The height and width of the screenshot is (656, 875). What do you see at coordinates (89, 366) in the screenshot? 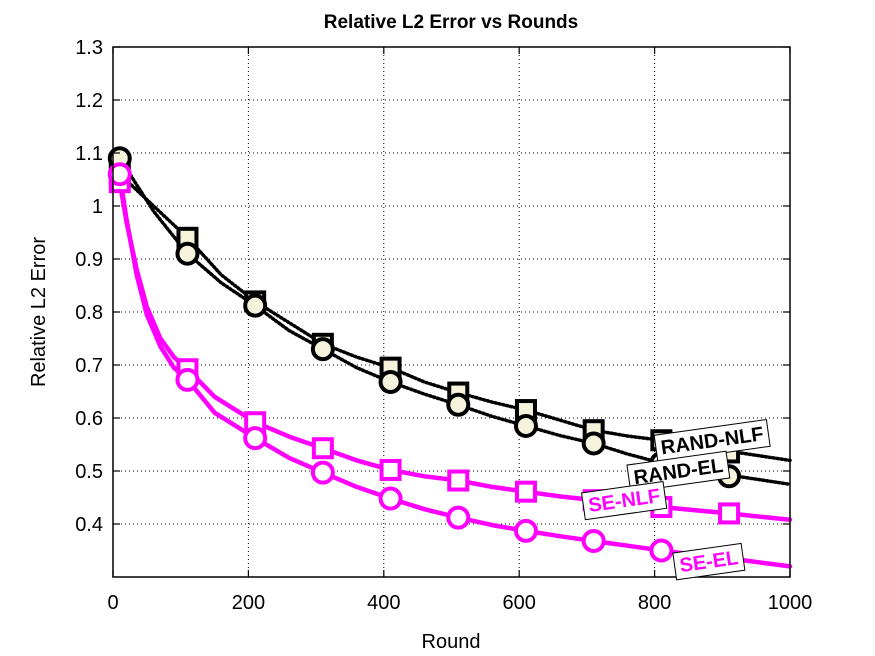
I see `y-tick-label: 0.7` at bounding box center [89, 366].